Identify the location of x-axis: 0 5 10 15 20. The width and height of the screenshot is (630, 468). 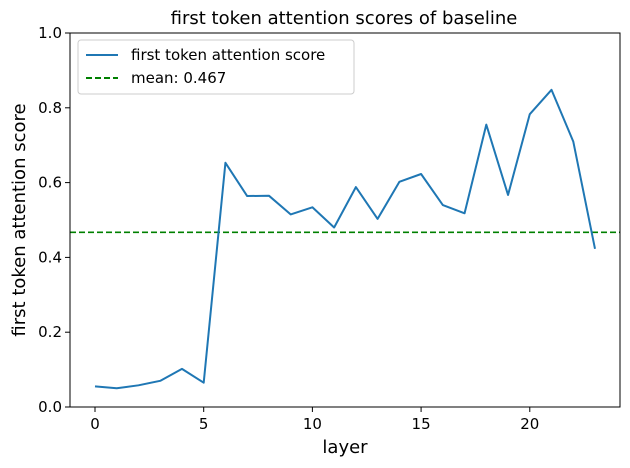
(314, 420).